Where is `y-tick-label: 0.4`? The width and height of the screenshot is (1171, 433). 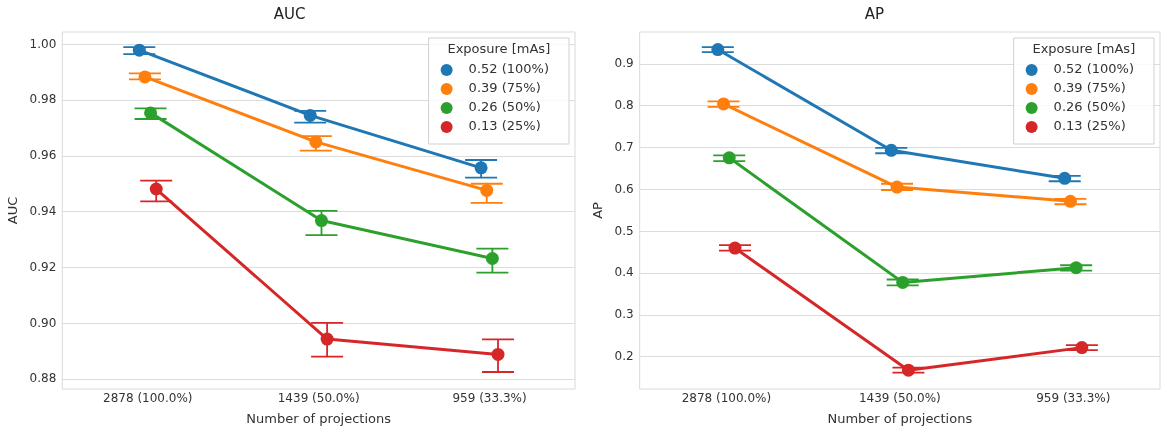 y-tick-label: 0.4 is located at coordinates (624, 272).